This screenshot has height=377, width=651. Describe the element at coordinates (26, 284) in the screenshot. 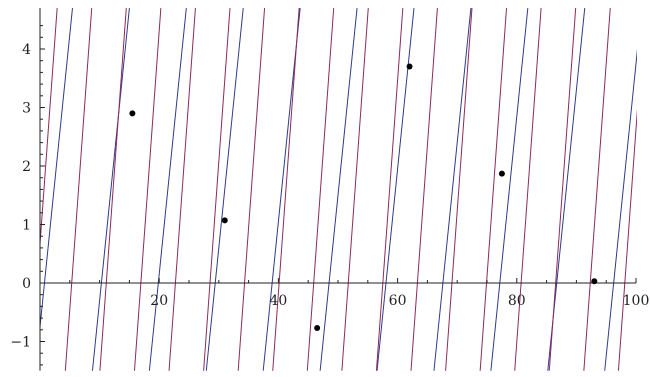

I see `origin-tick-label: 0` at that location.